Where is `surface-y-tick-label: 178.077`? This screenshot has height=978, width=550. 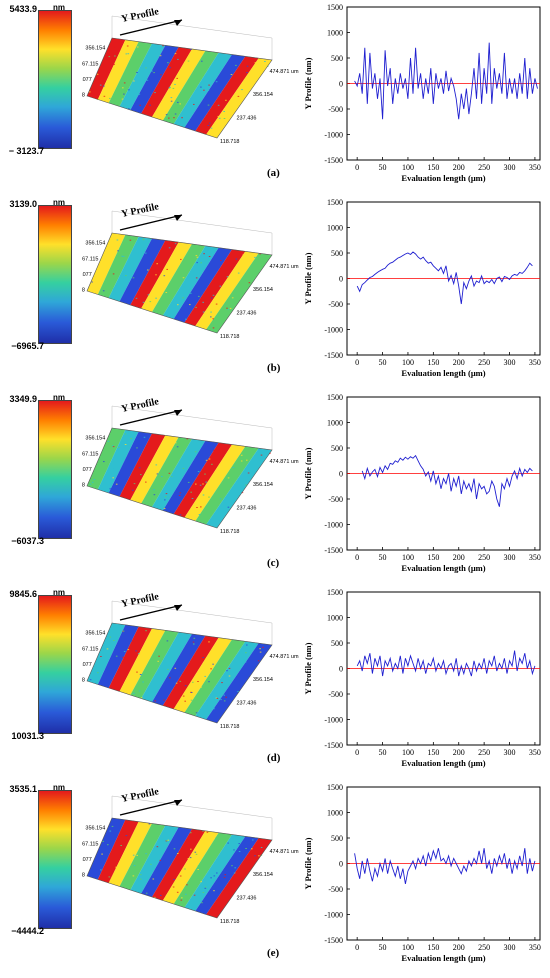 surface-y-tick-label: 178.077 is located at coordinates (87, 665).